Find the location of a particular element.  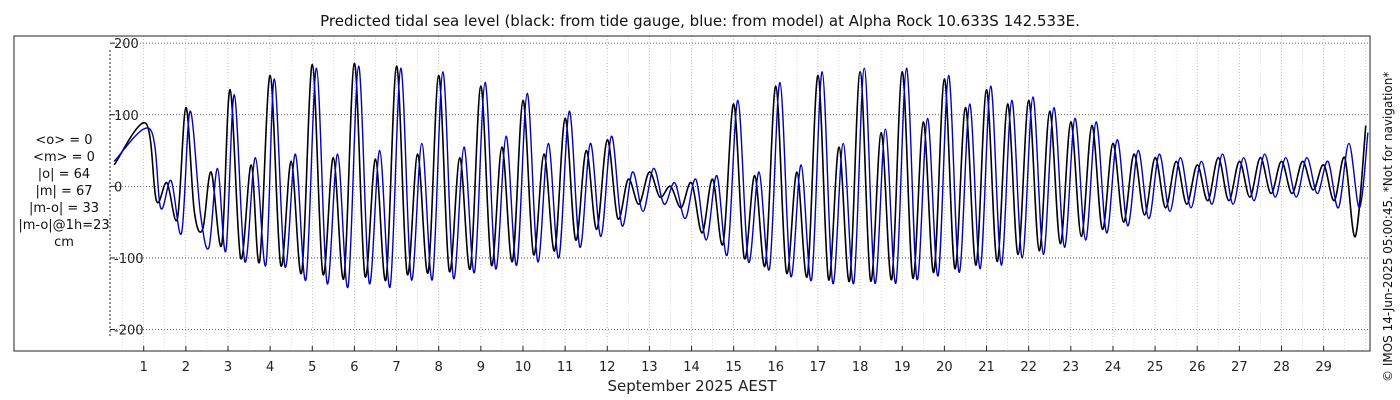

y-tick-label: 0 is located at coordinates (118, 187).